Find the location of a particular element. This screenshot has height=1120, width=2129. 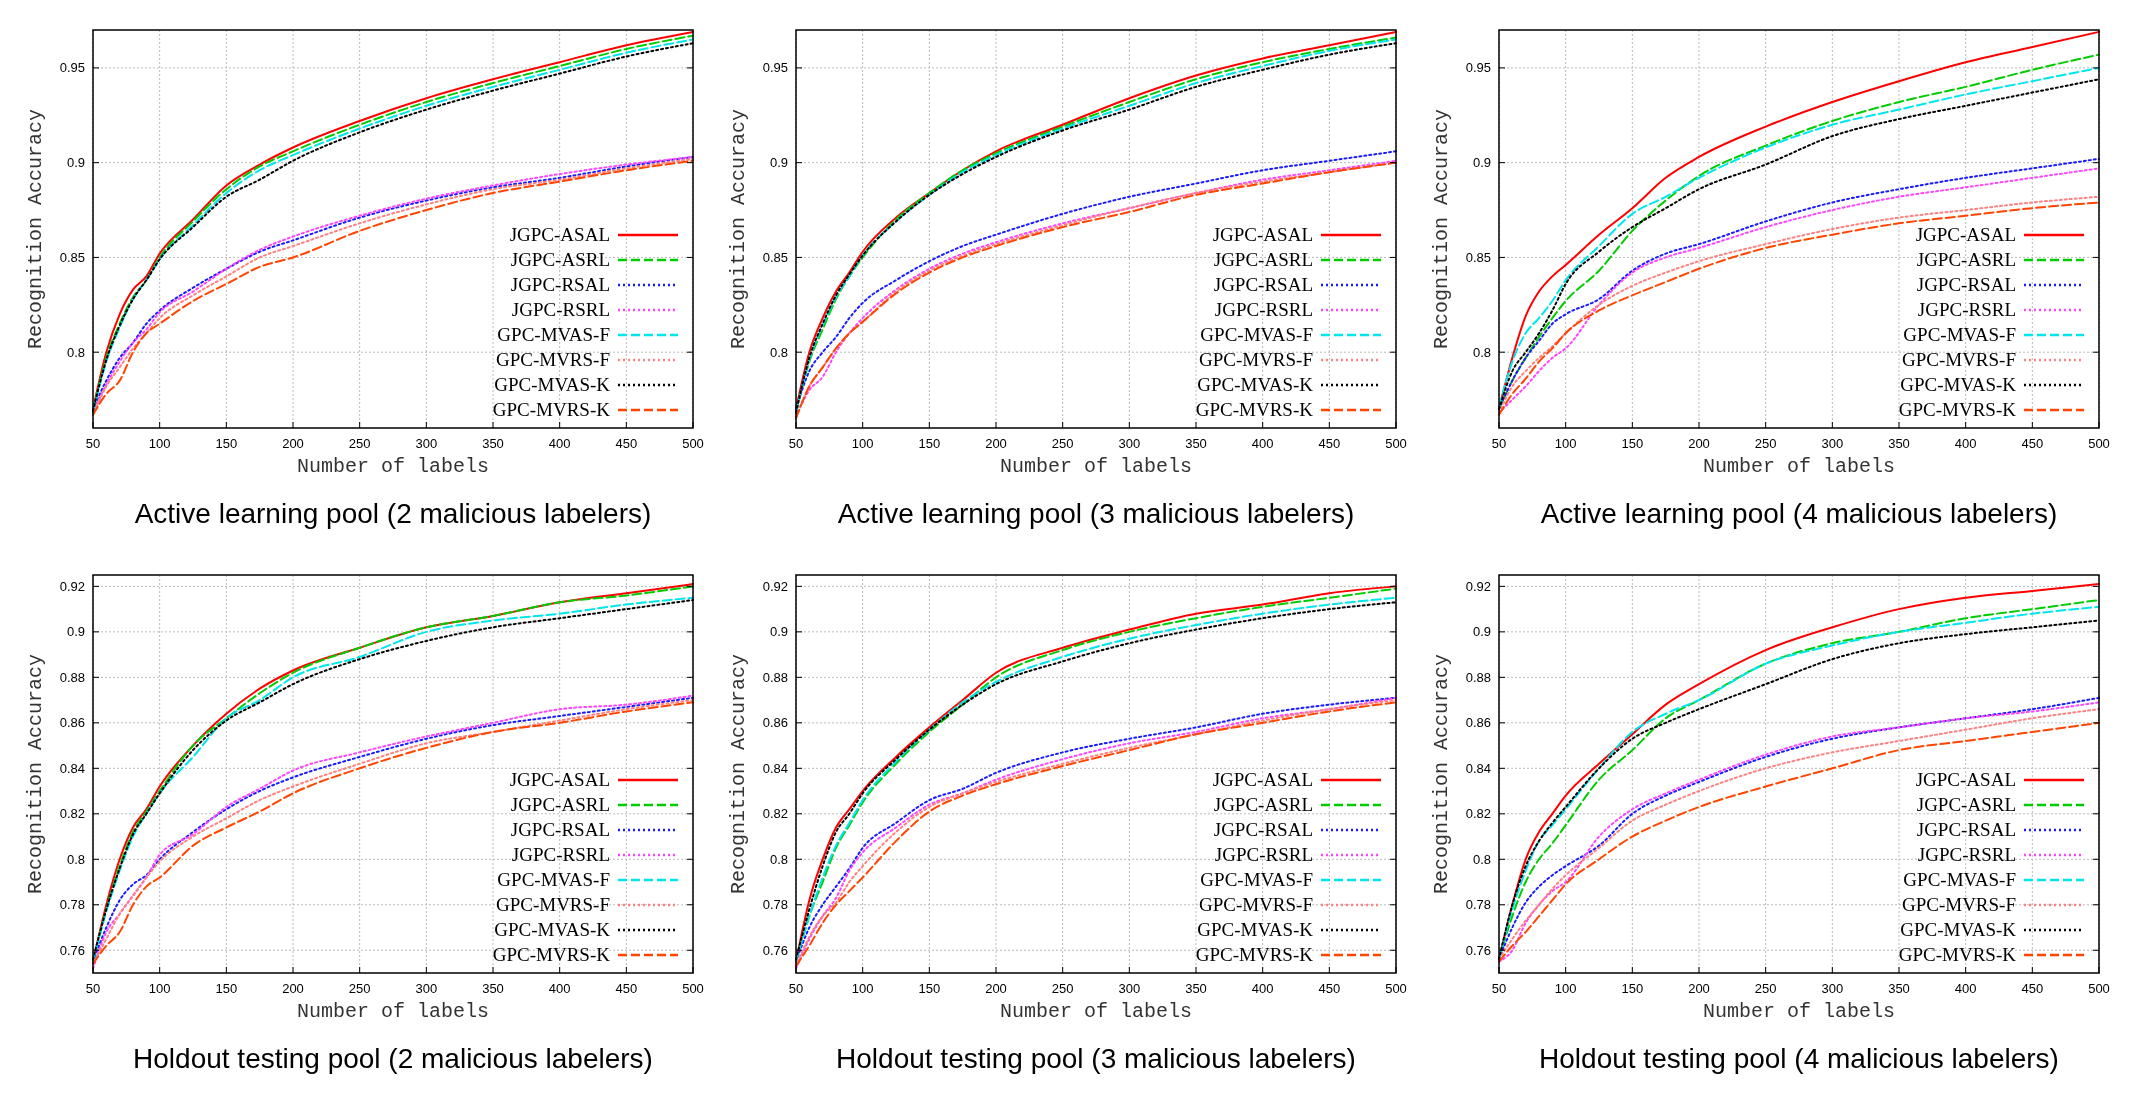

text: Active learning pool (4 malicious labelers) is located at coordinates (1799, 513).